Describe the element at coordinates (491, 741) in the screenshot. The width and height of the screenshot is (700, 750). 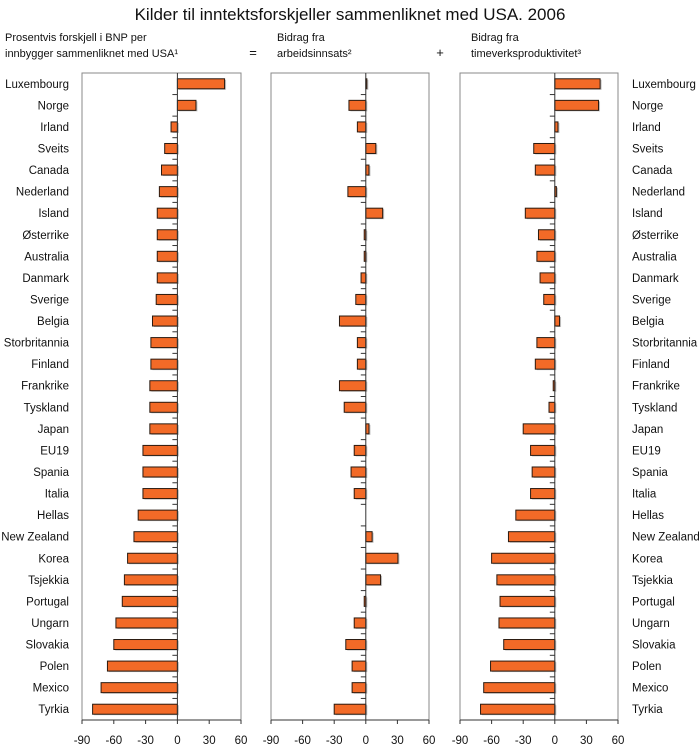
I see `x-tick-label: -60` at that location.